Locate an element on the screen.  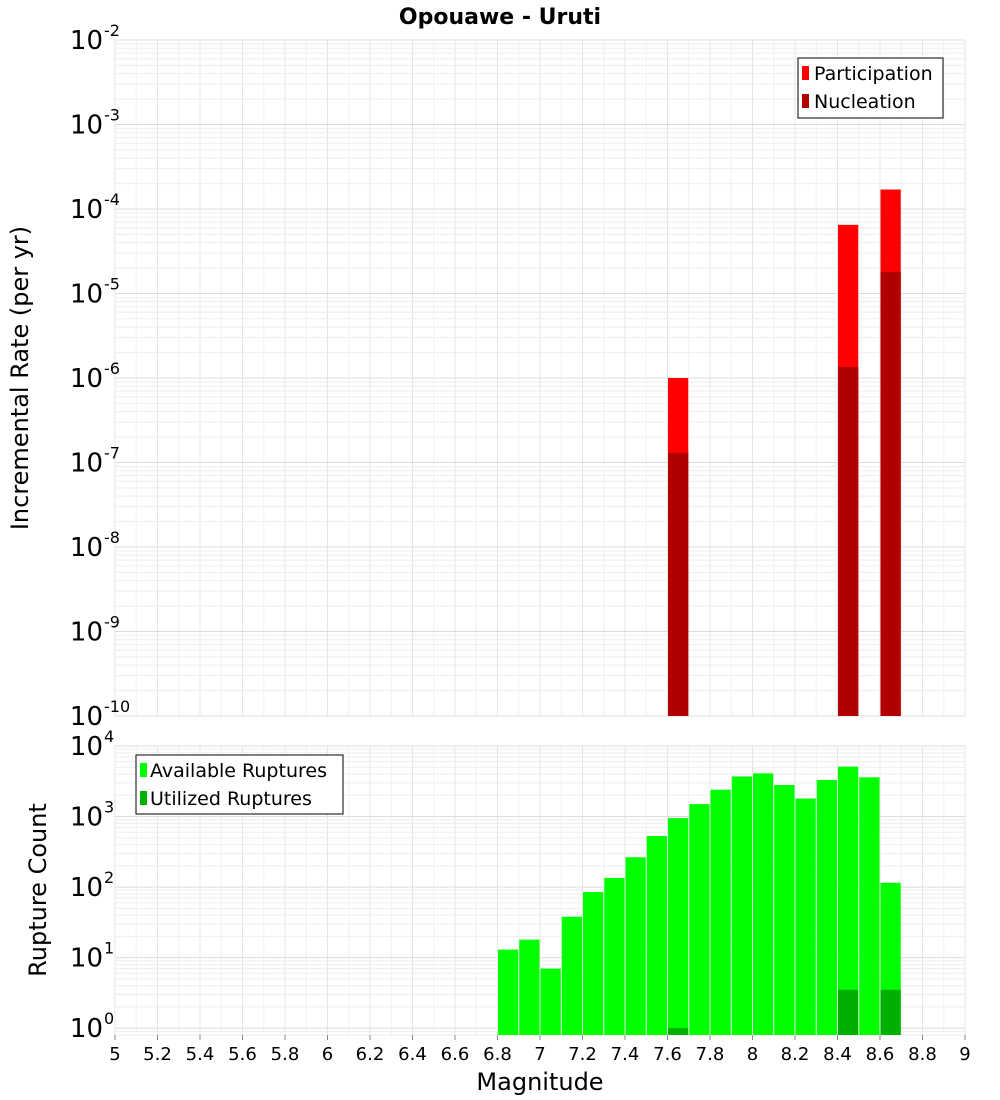
rate-legend: Participation Nucleation is located at coordinates (870, 88).